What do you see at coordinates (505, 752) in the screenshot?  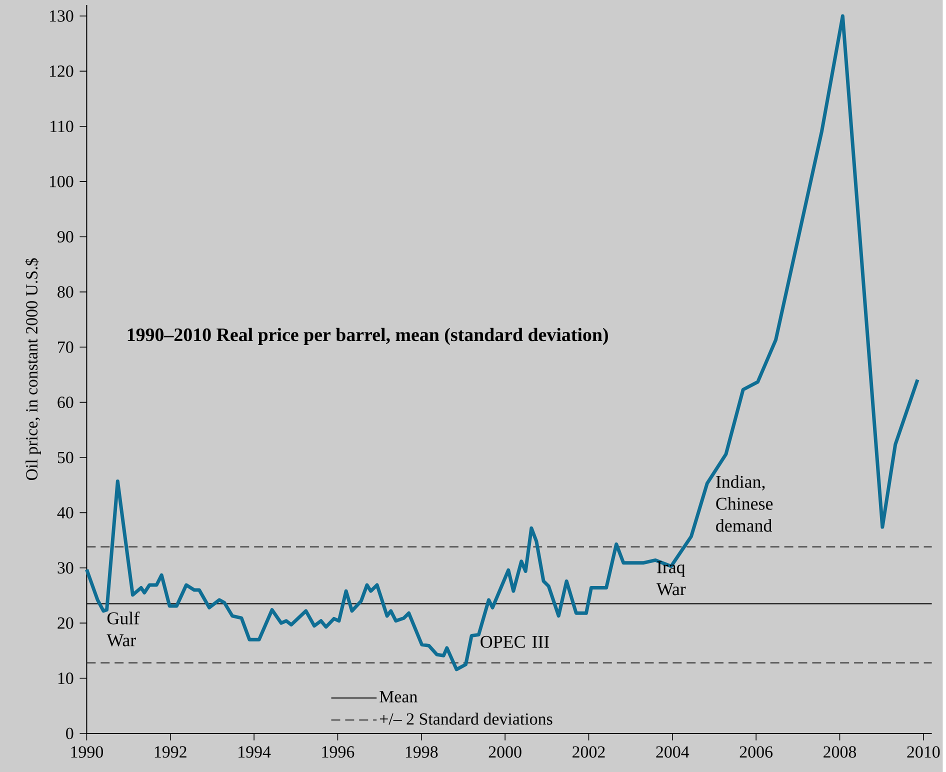 I see `x-tick-label: 2000` at bounding box center [505, 752].